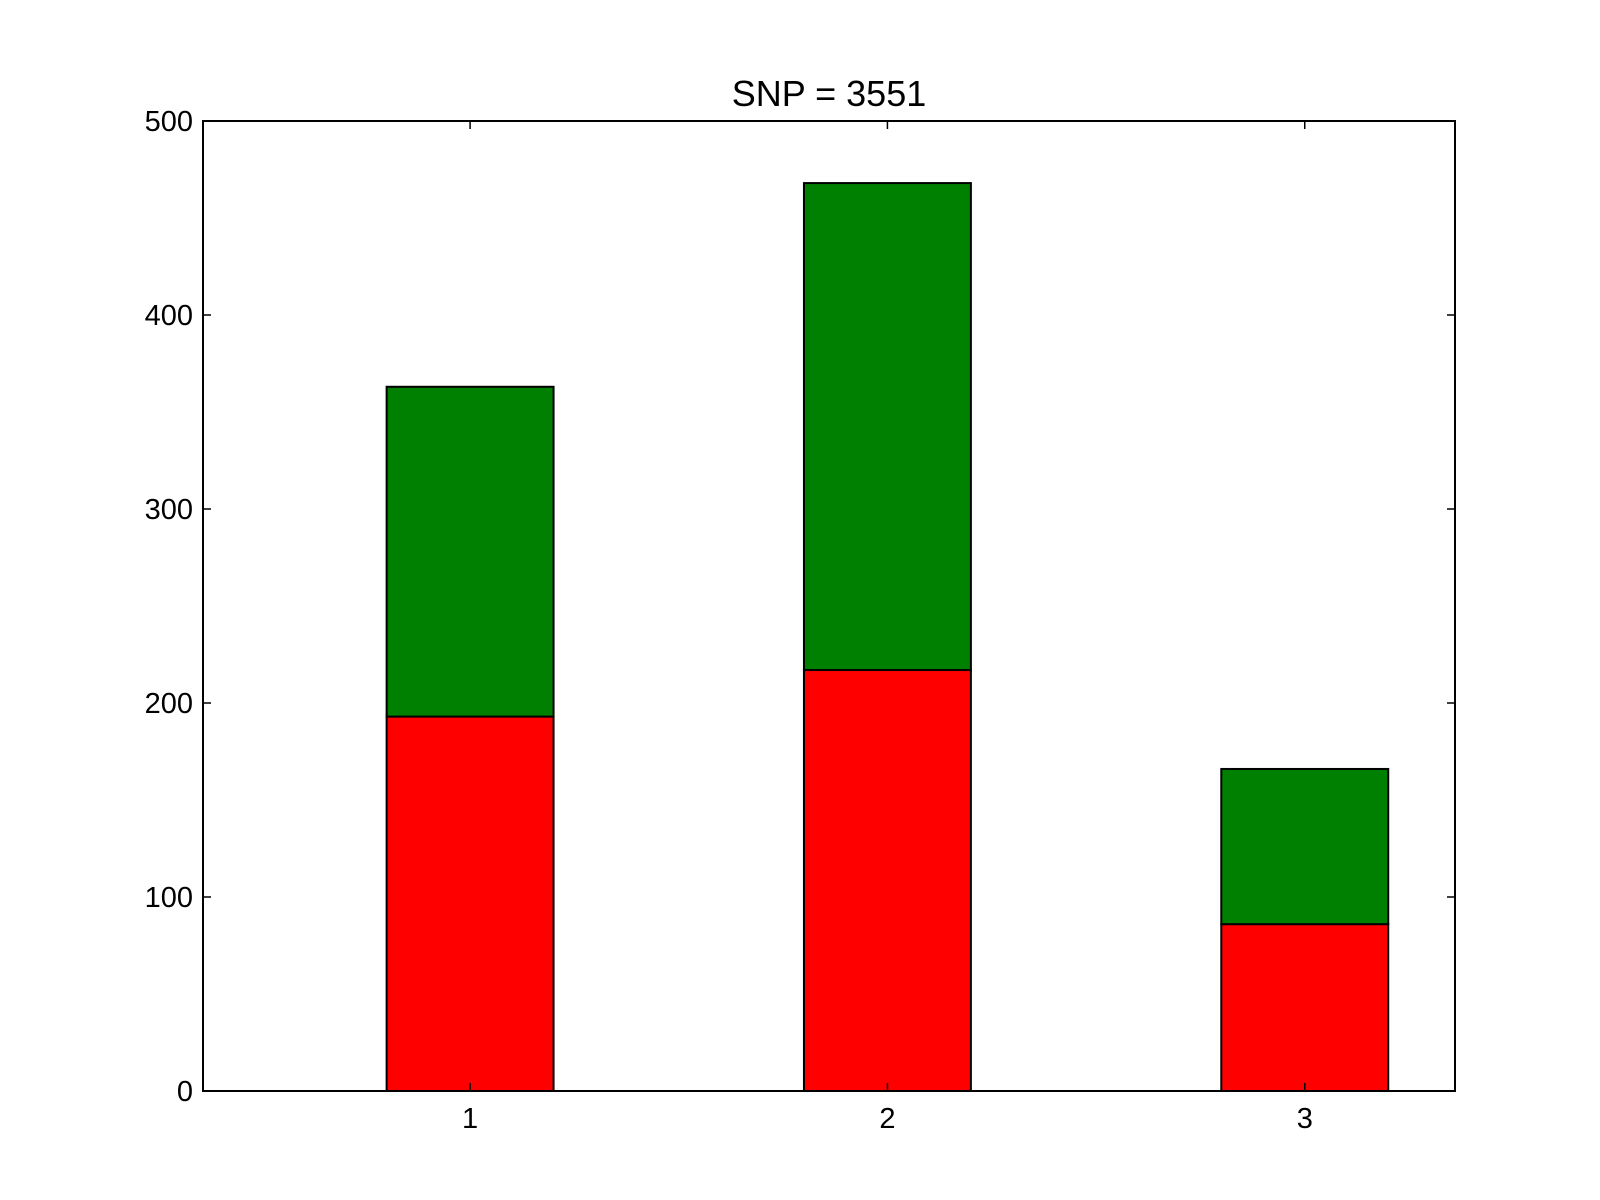 This screenshot has width=1600, height=1200. What do you see at coordinates (169, 898) in the screenshot?
I see `y-tick-label: 100` at bounding box center [169, 898].